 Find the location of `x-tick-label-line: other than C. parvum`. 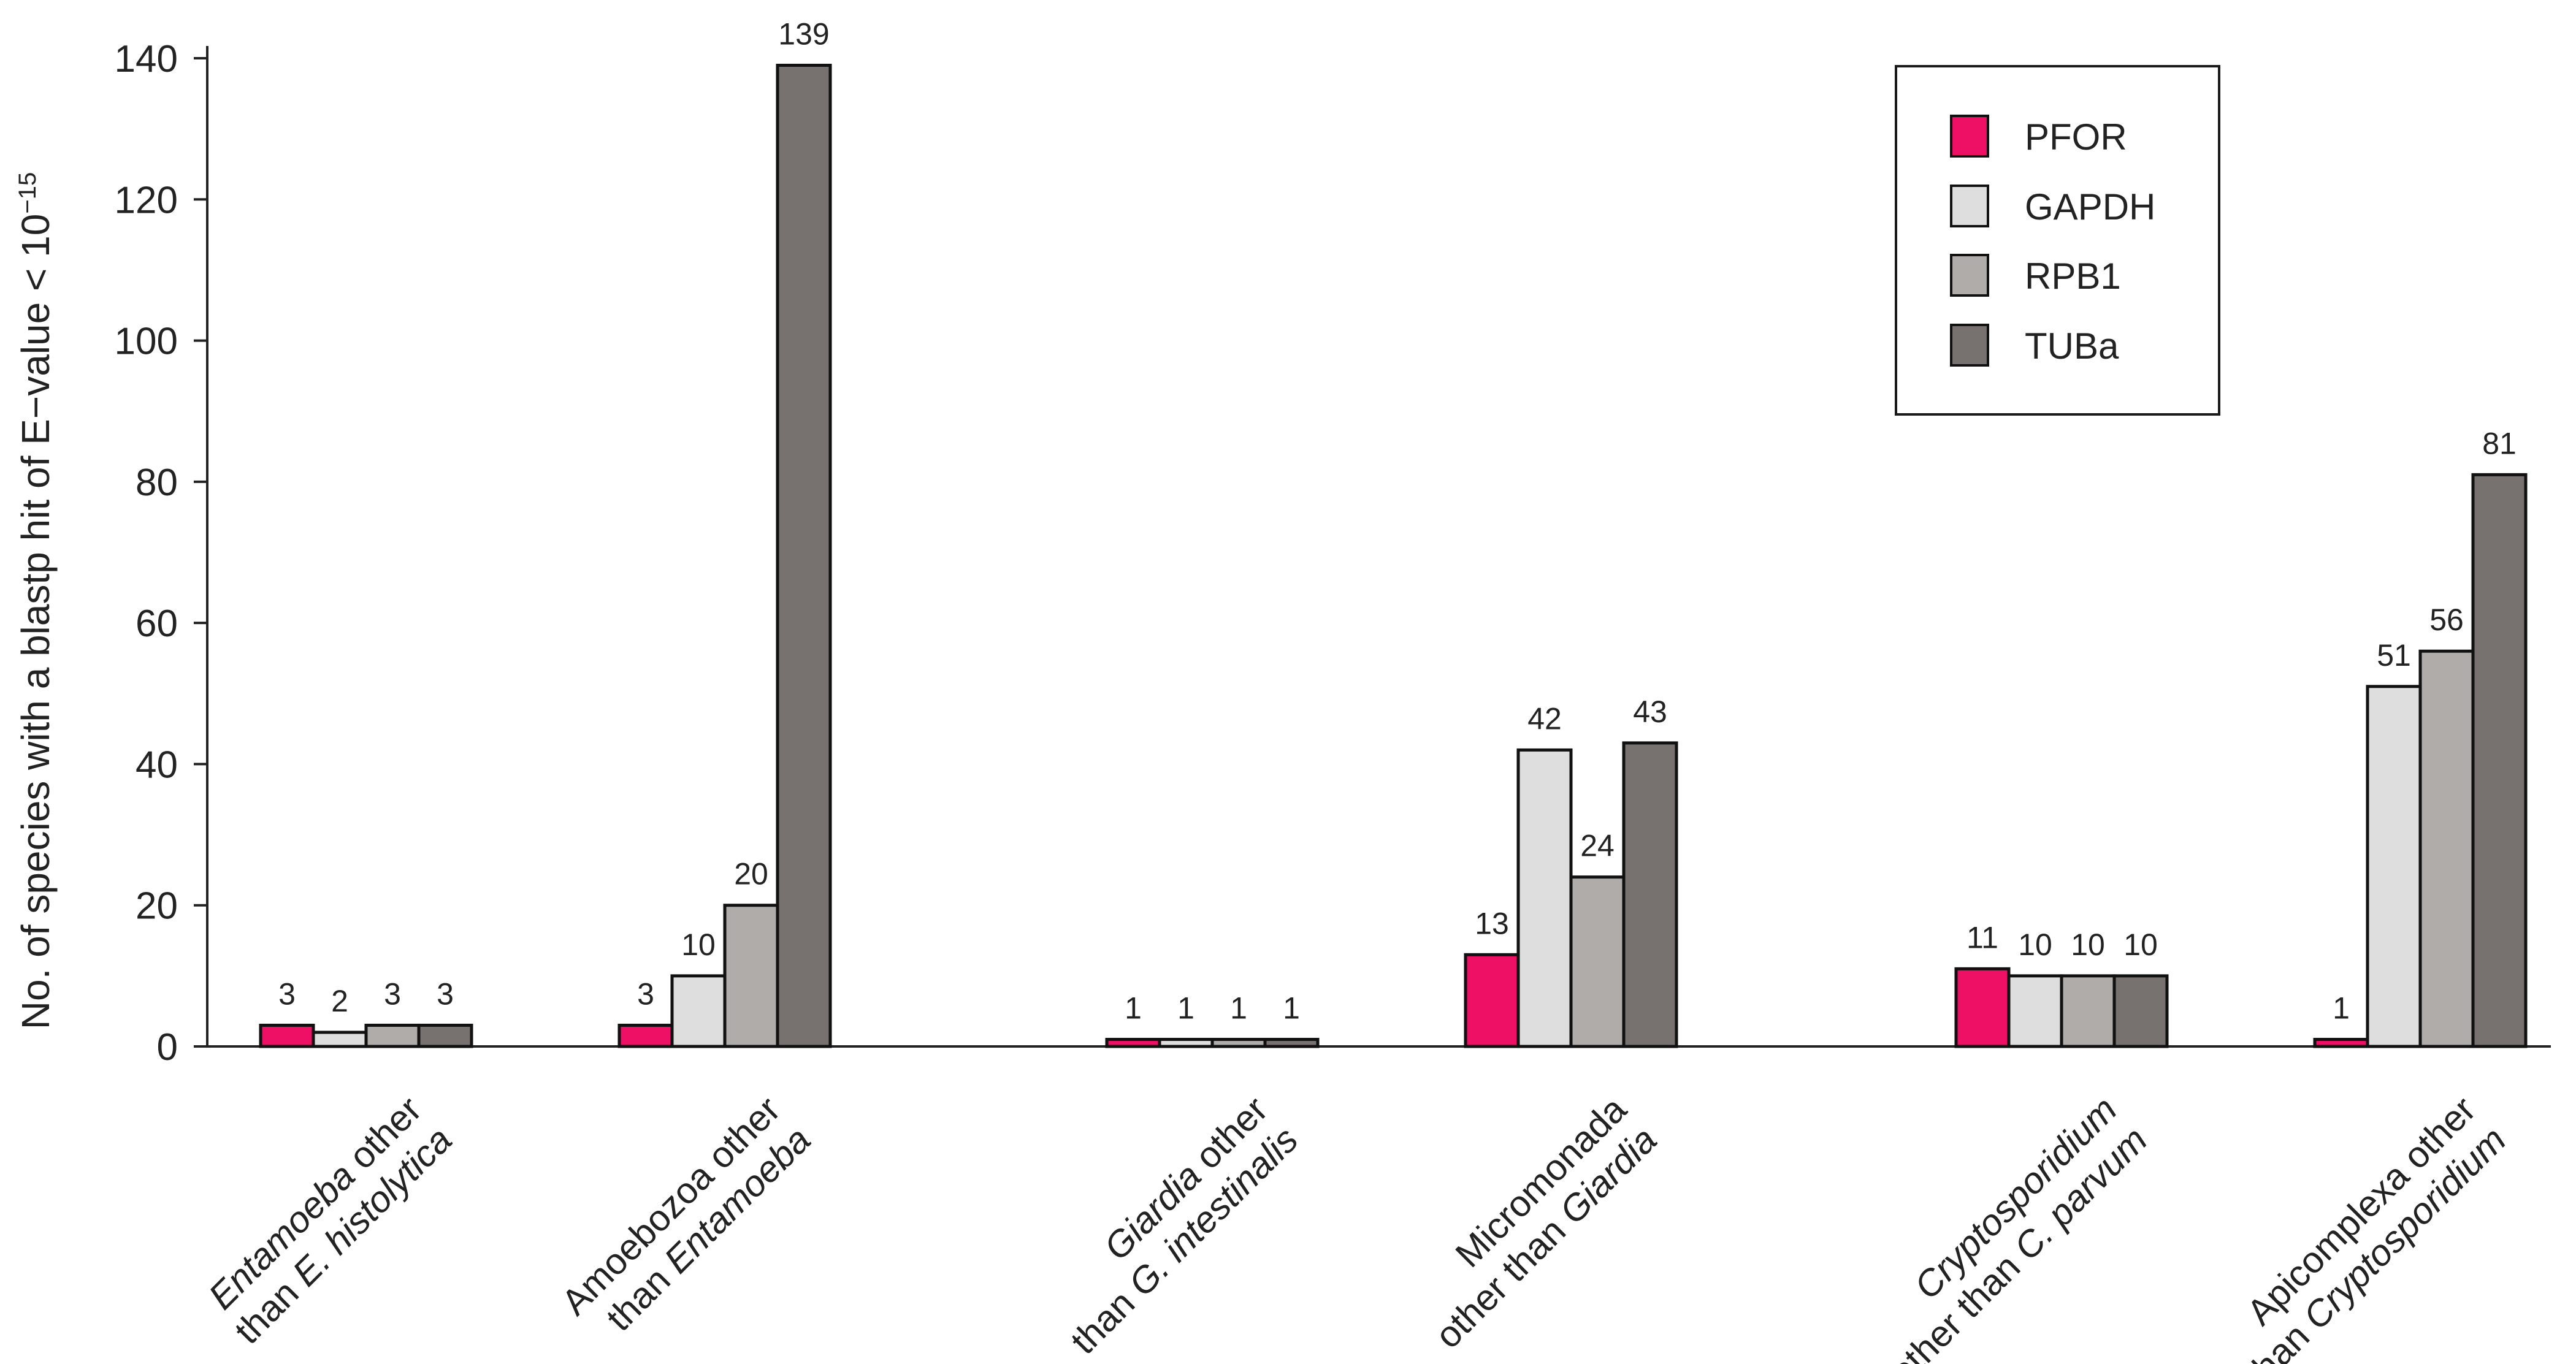

x-tick-label-line: other than C. parvum is located at coordinates (2018, 1241).